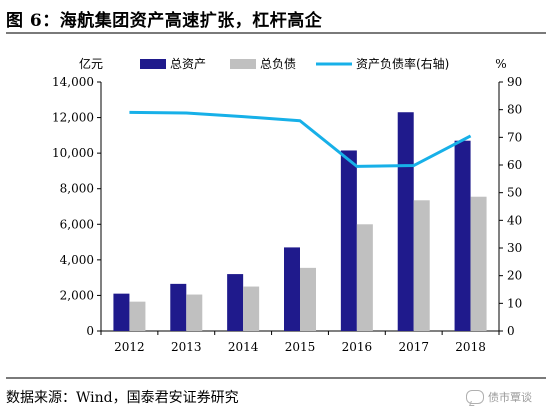 The width and height of the screenshot is (550, 416). Describe the element at coordinates (122, 398) in the screenshot. I see `source-note: 数据来源：Wind，国泰君安证券研究` at that location.